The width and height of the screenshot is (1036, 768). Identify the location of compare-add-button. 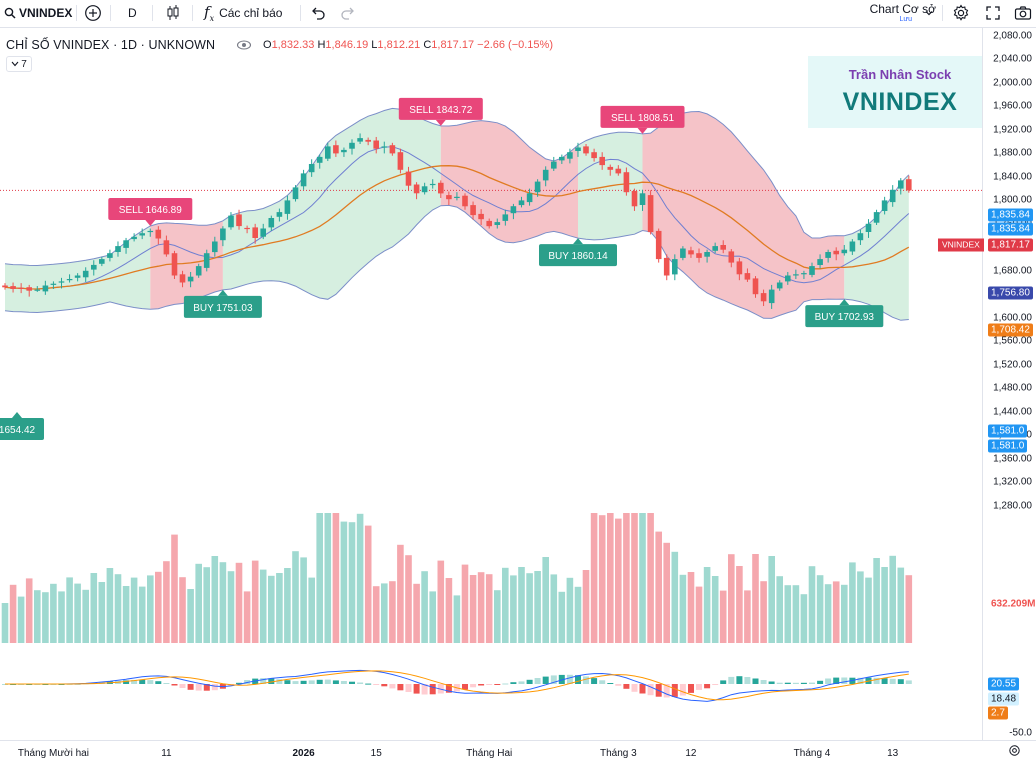
(93, 13).